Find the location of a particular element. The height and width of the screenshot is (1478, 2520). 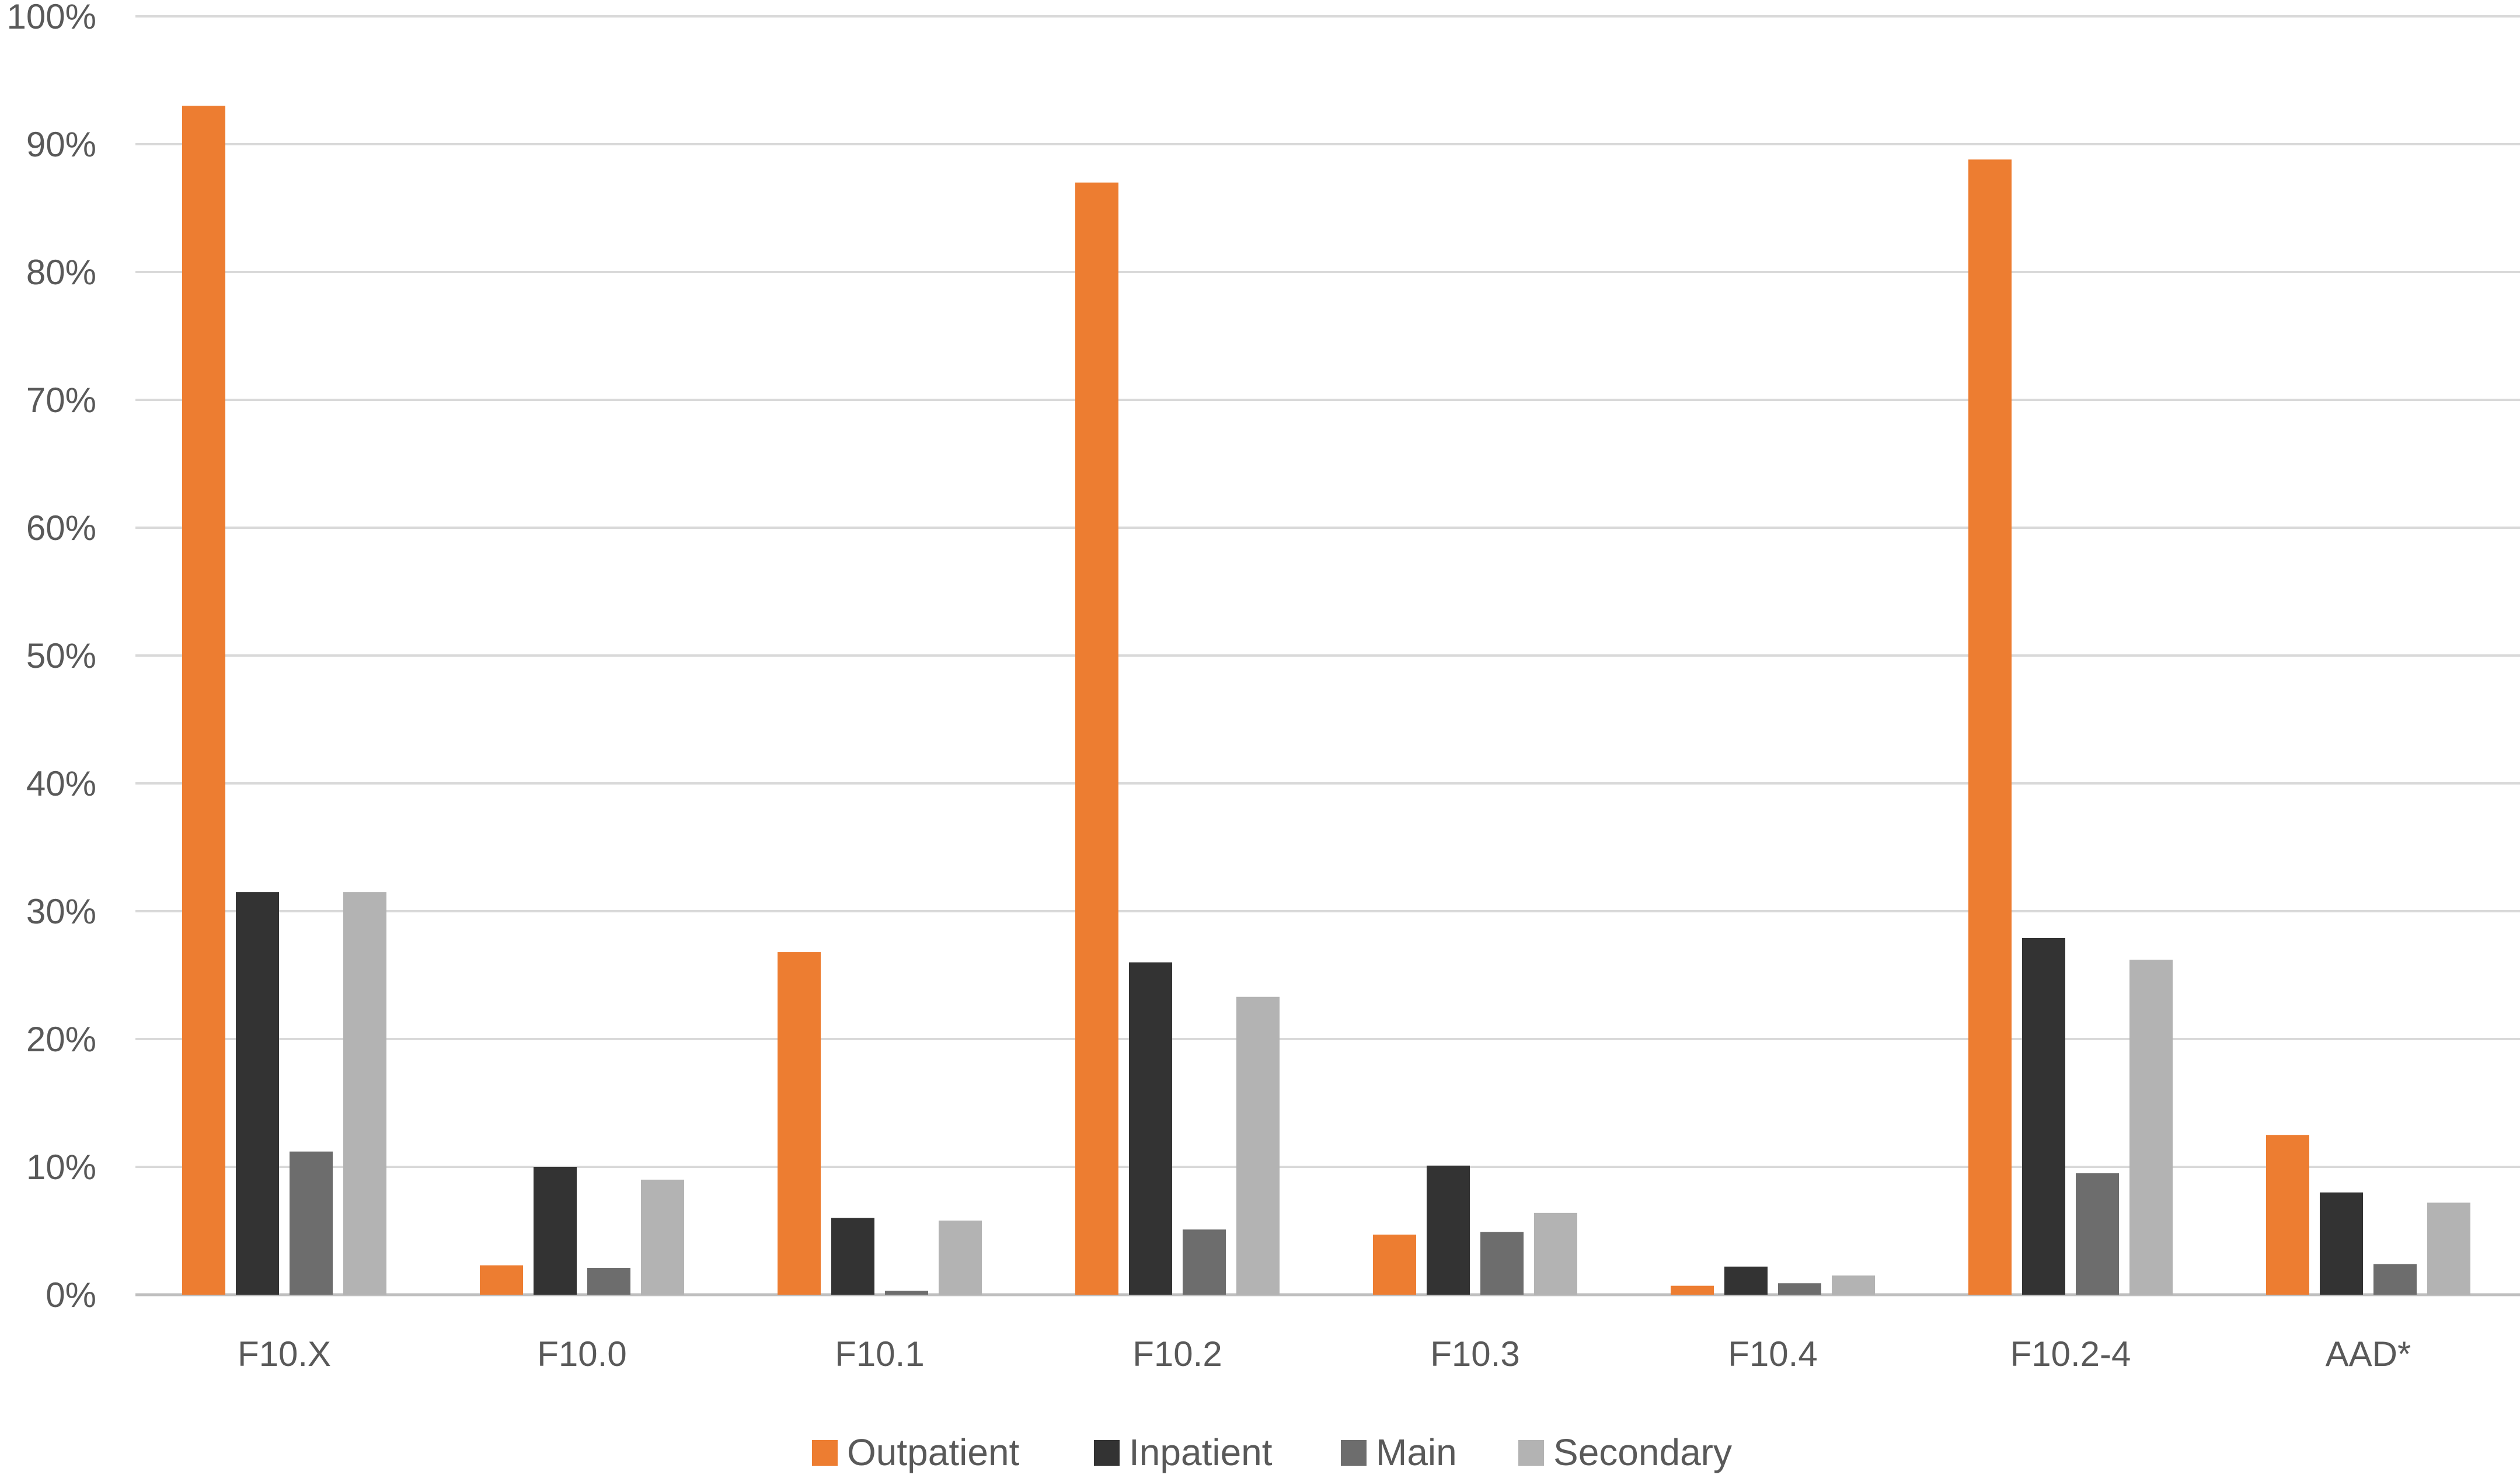

bar-secondary-f10-x is located at coordinates (364, 1094).